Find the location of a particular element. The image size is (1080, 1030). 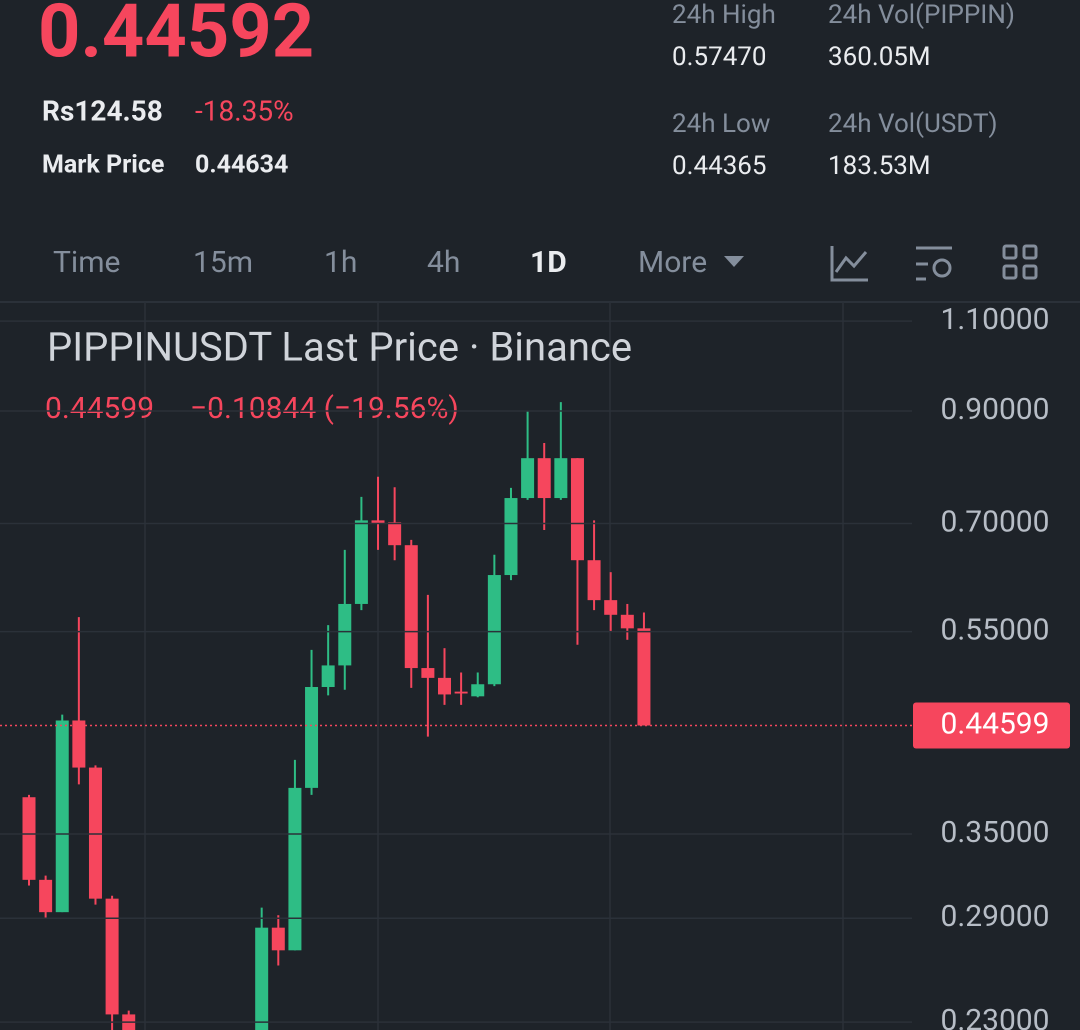

y-tick-label: 0.55000 is located at coordinates (994, 630).